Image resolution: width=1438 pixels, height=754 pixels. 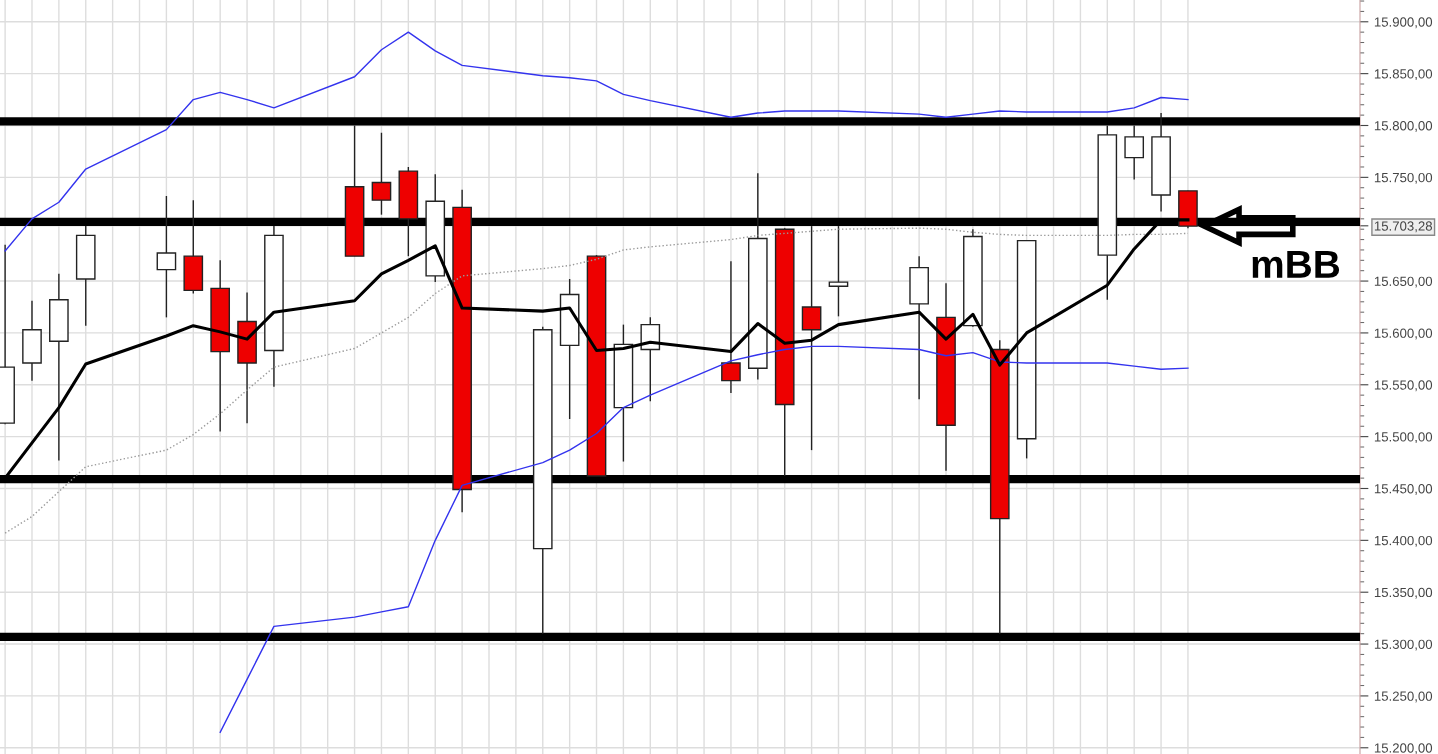 What do you see at coordinates (1403, 75) in the screenshot?
I see `y-tick-label: 15.850,00` at bounding box center [1403, 75].